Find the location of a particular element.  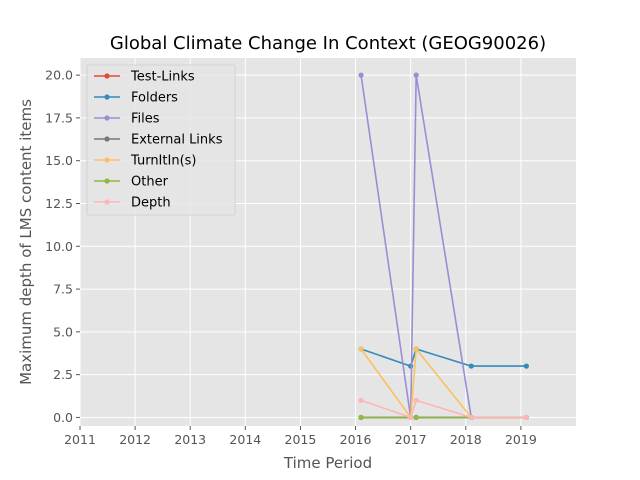

y-tick-label: 7.5 is located at coordinates (63, 289).